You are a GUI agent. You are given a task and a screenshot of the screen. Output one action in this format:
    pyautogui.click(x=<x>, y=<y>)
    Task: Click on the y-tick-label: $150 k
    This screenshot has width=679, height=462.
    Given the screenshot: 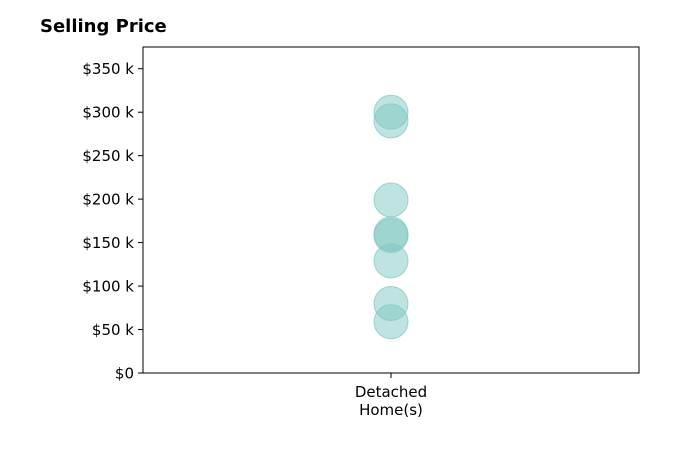 What is the action you would take?
    pyautogui.click(x=108, y=243)
    